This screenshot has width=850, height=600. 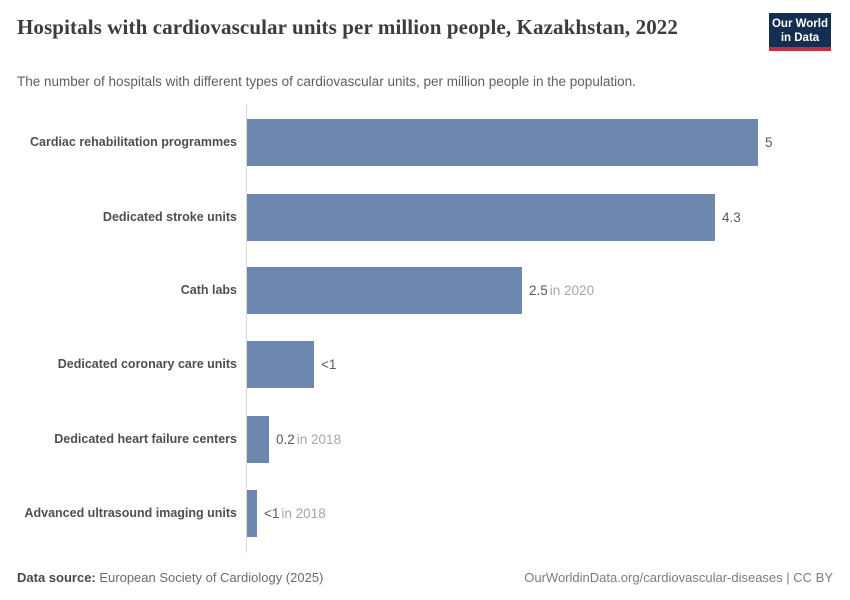 I want to click on value-number: 2.5, so click(x=538, y=290).